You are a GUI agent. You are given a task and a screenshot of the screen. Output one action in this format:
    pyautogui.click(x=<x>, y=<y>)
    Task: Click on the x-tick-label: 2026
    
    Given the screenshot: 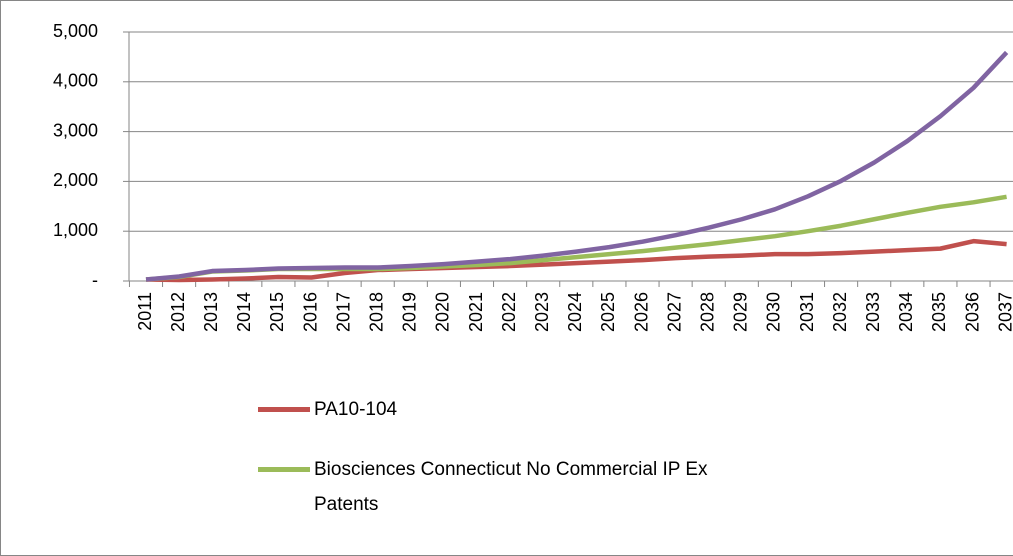 What is the action you would take?
    pyautogui.click(x=641, y=312)
    